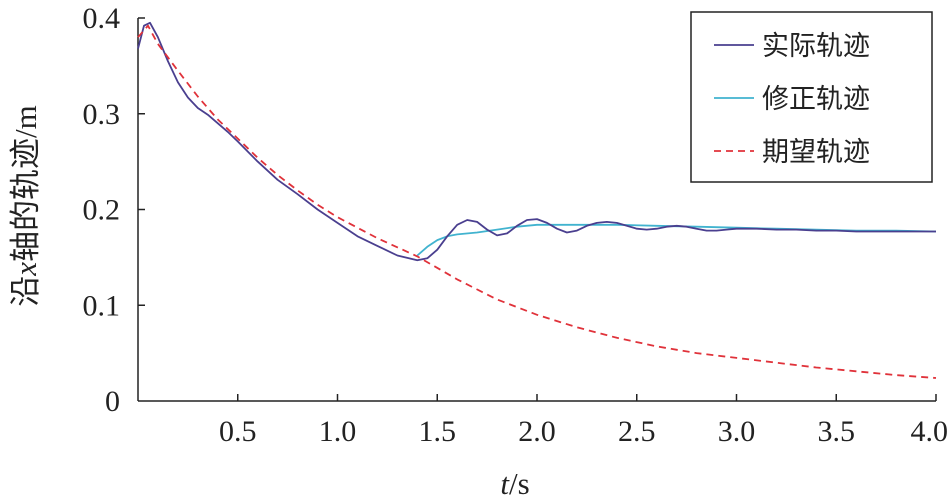 Image resolution: width=949 pixels, height=501 pixels. What do you see at coordinates (102, 305) in the screenshot?
I see `y-tick-label: 0.1` at bounding box center [102, 305].